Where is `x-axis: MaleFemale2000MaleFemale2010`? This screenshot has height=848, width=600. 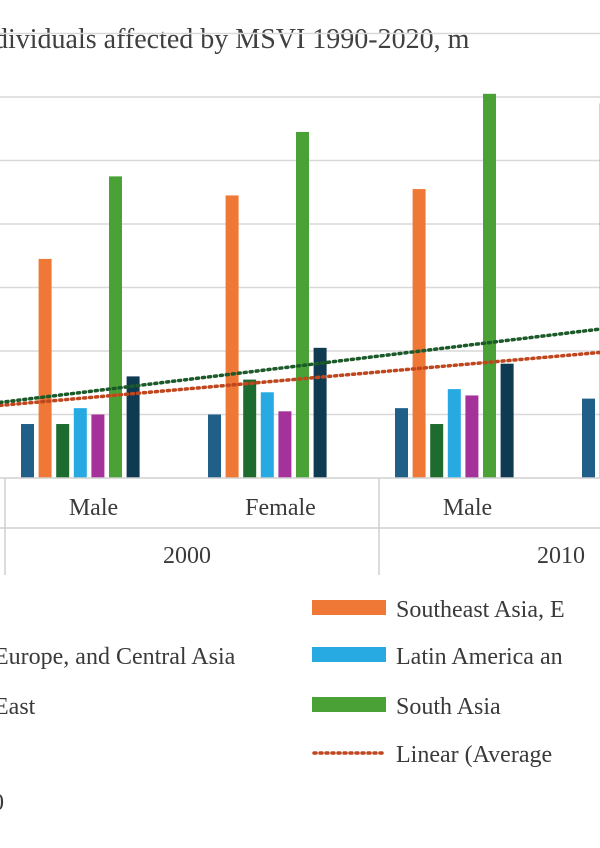
x-axis: MaleFemale2000MaleFemale2010 is located at coordinates (300, 526).